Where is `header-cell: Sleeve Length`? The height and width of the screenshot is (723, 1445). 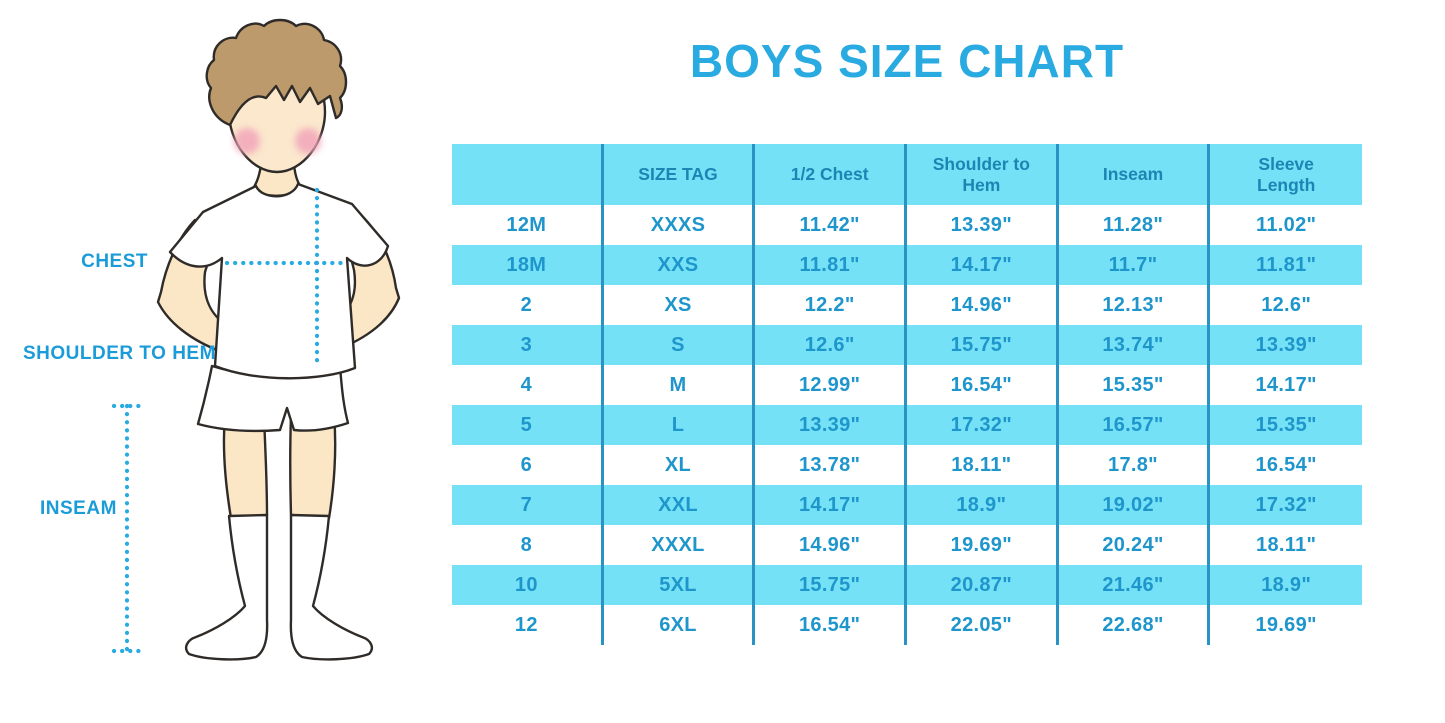
header-cell: Sleeve Length is located at coordinates (1286, 174).